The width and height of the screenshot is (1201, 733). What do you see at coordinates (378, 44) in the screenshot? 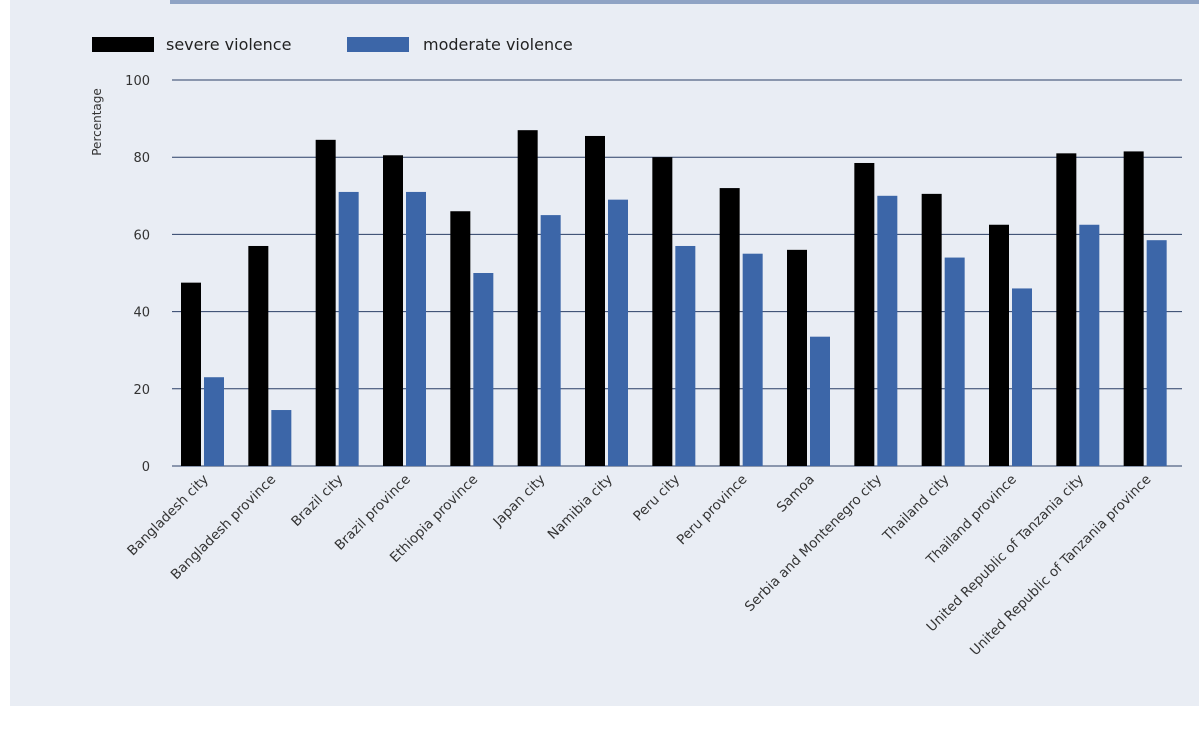
I see `legend-swatch-moderate` at bounding box center [378, 44].